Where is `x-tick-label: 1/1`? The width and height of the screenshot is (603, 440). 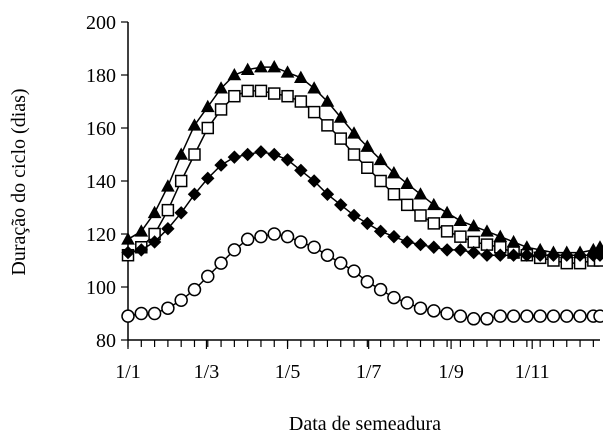 x-tick-label: 1/1 is located at coordinates (128, 372).